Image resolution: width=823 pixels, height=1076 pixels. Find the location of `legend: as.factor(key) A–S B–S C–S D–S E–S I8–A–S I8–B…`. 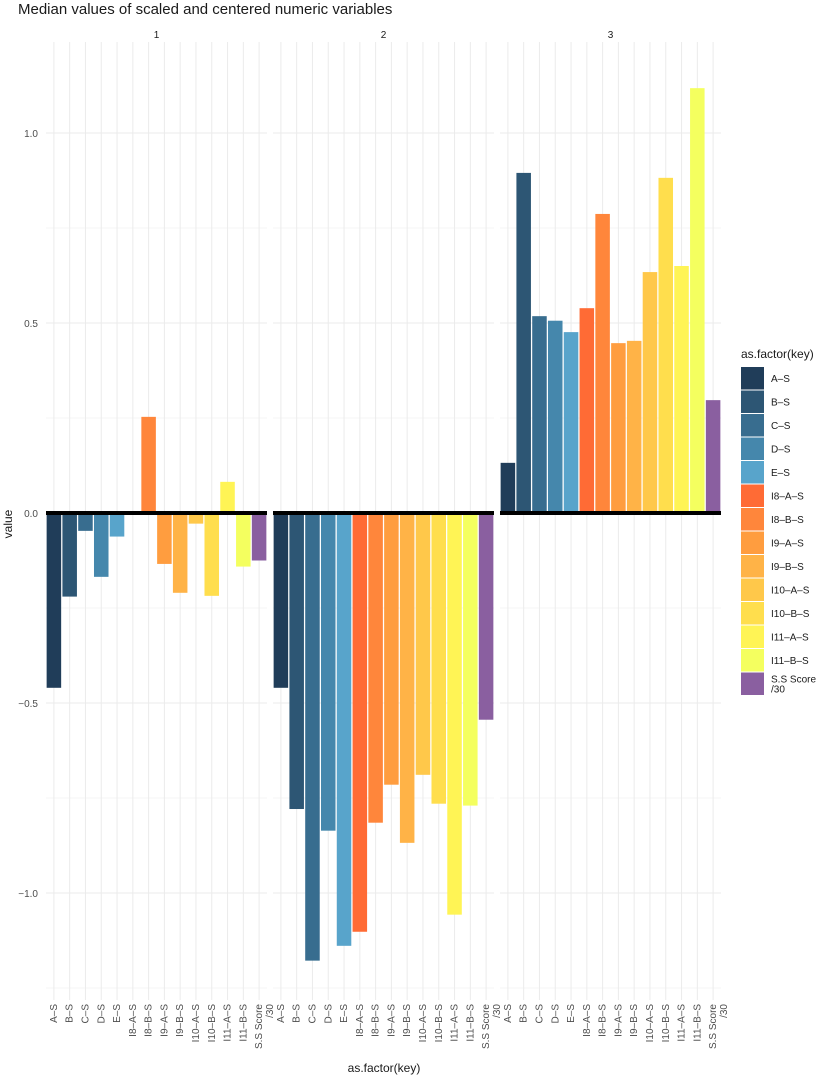

legend: as.factor(key) A–S B–S C–S D–S E–S I8–A–S I8–B… is located at coordinates (778, 521).